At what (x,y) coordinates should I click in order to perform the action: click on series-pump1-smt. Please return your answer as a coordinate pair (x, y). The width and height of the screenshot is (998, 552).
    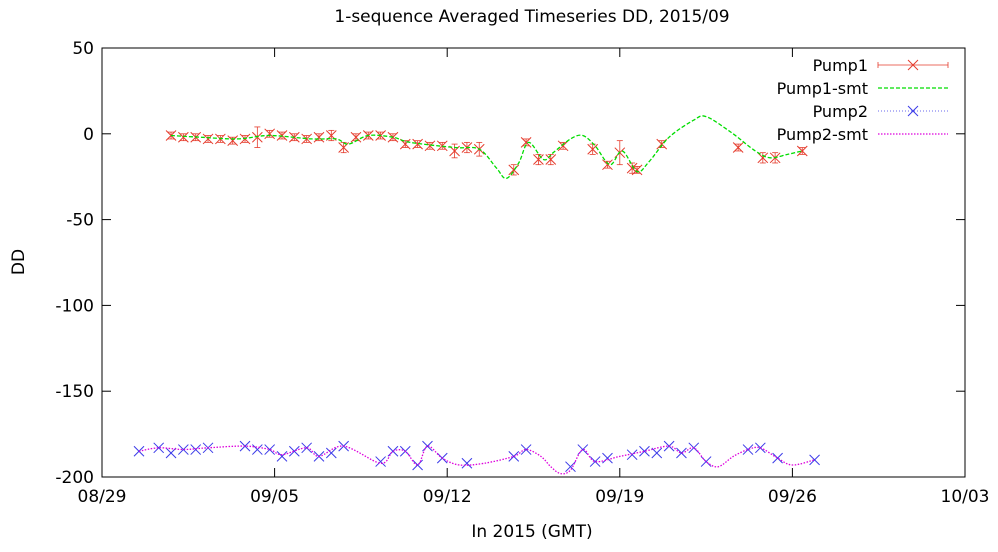
    Looking at the image, I should click on (486, 147).